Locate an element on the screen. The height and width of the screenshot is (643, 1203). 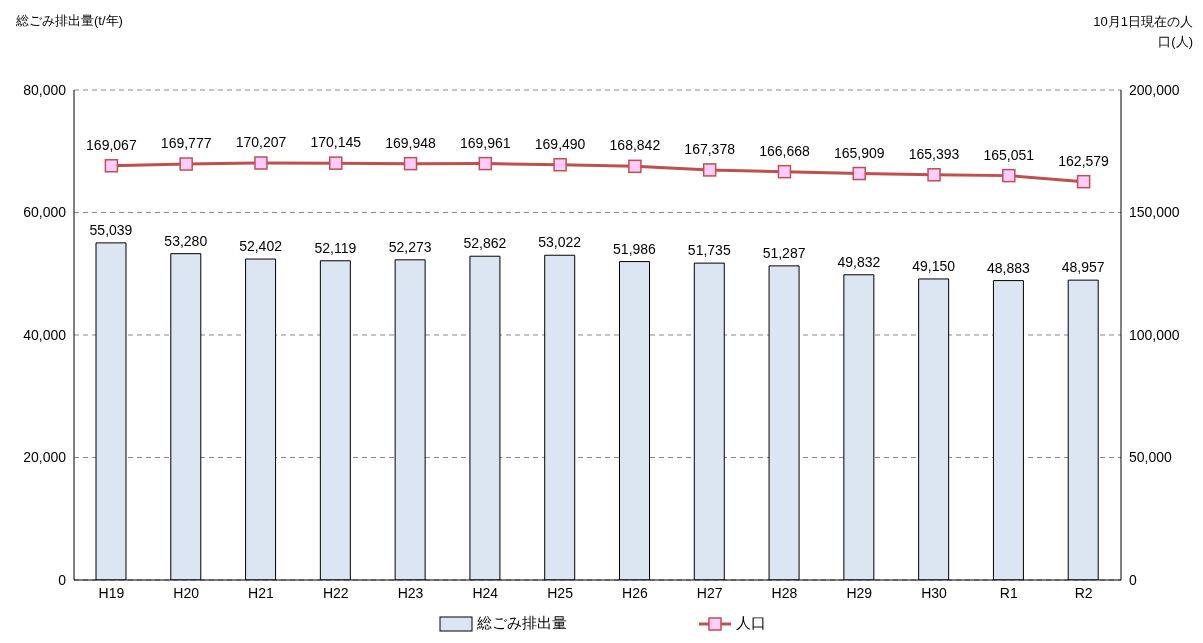
x-tick-label: H19 is located at coordinates (111, 592).